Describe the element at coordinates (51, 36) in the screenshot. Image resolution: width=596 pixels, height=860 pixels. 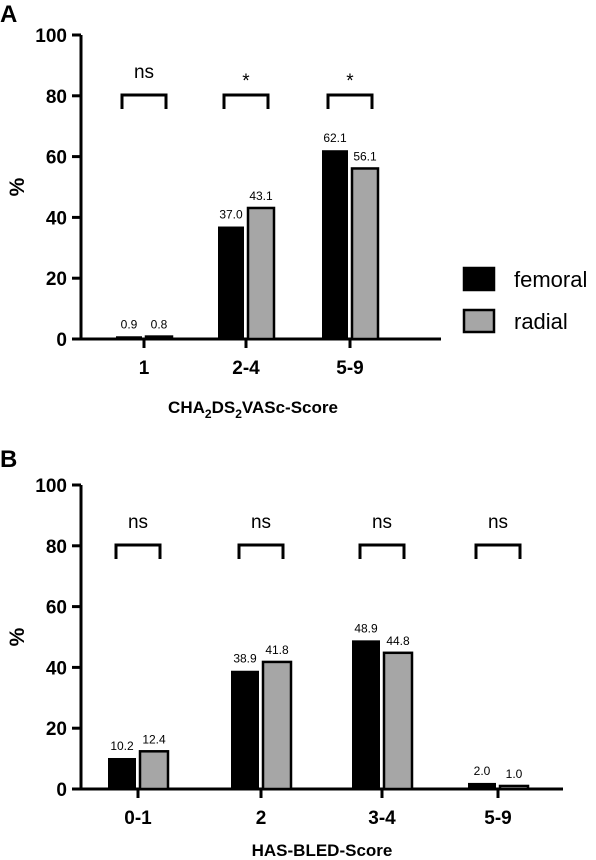
I see `panel-a-y-tick-label: 100` at that location.